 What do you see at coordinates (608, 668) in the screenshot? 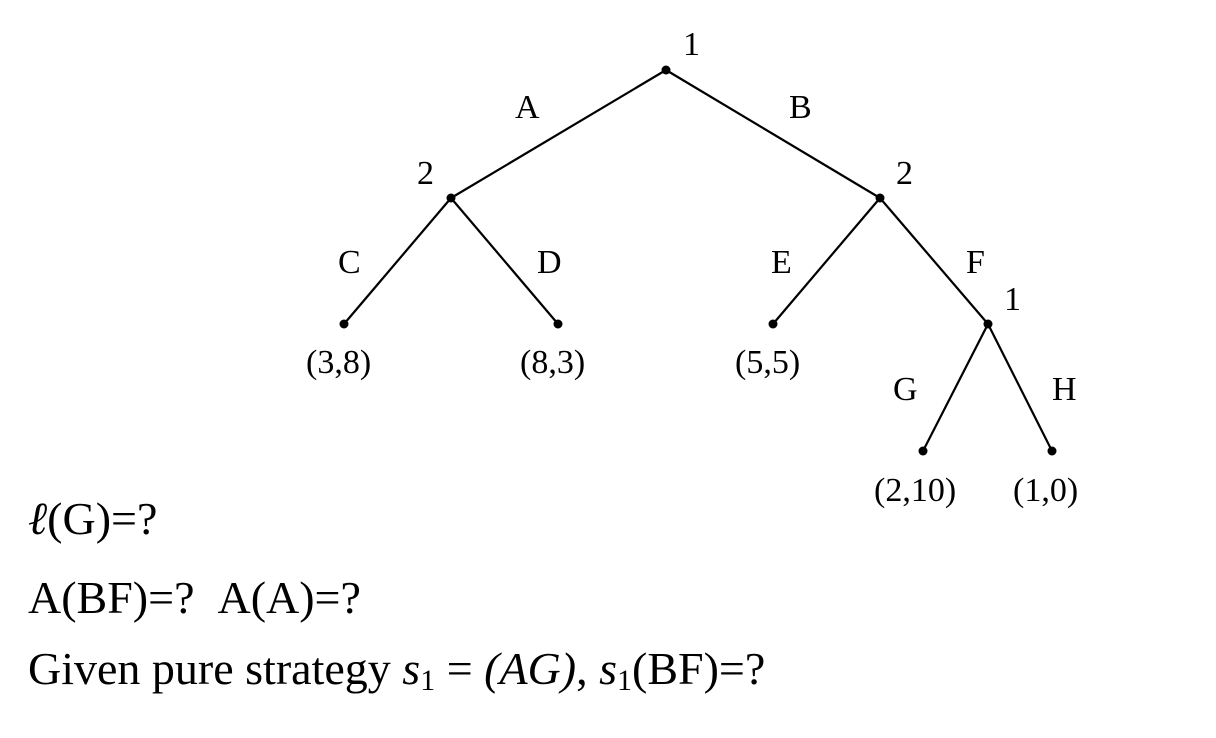
I see `strategy-symbol-2: s` at bounding box center [608, 668].